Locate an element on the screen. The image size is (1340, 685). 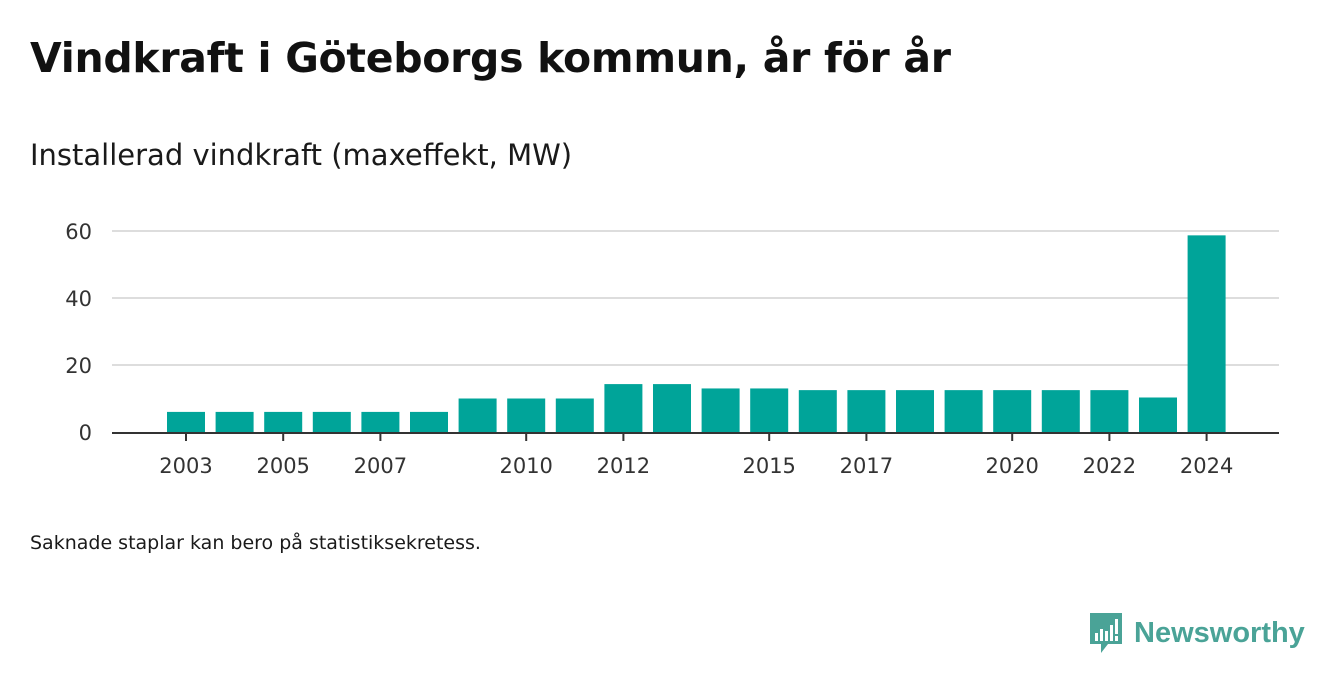
bar-2008 is located at coordinates (429, 421).